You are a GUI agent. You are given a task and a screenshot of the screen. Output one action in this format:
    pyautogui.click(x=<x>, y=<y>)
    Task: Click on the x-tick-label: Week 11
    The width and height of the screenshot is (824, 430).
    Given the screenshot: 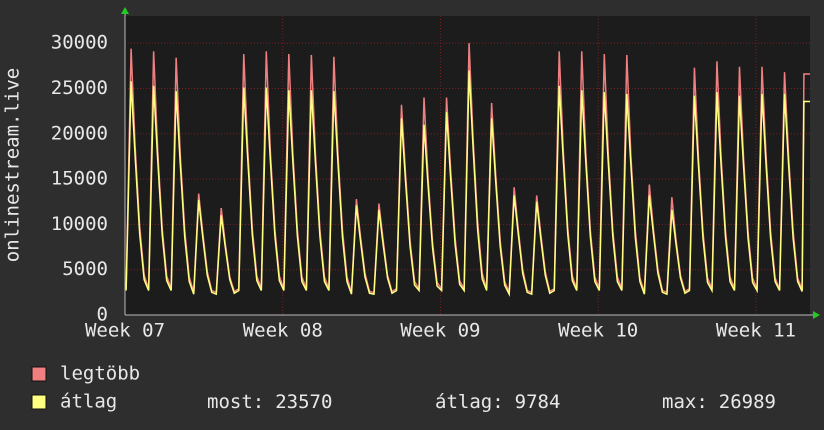 What is the action you would take?
    pyautogui.click(x=756, y=331)
    